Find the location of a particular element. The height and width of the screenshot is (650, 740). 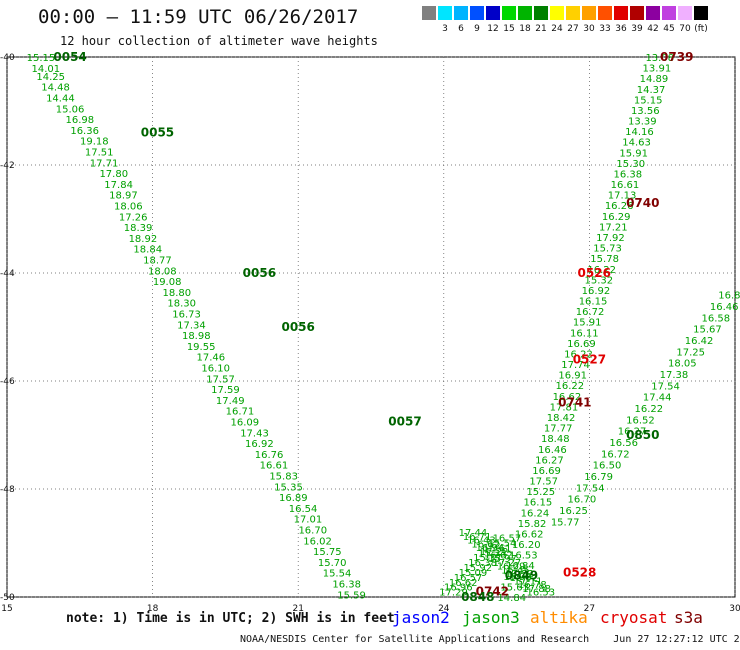

data-point-label: 18.48 is located at coordinates (555, 439).